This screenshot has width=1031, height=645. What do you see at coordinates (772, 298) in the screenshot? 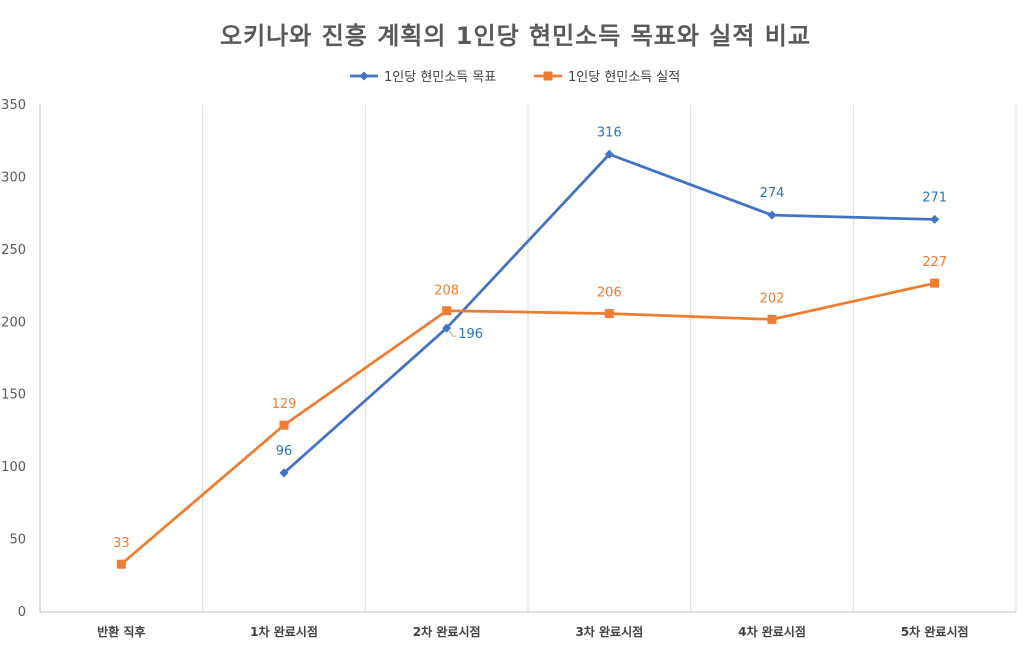
I see `data-label: 202` at bounding box center [772, 298].